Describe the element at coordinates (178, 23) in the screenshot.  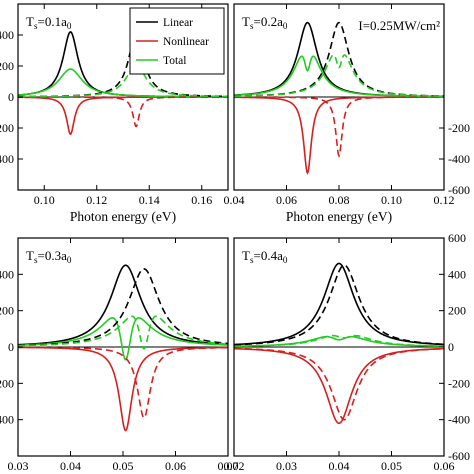
I see `legend-label-linear: Linear` at that location.